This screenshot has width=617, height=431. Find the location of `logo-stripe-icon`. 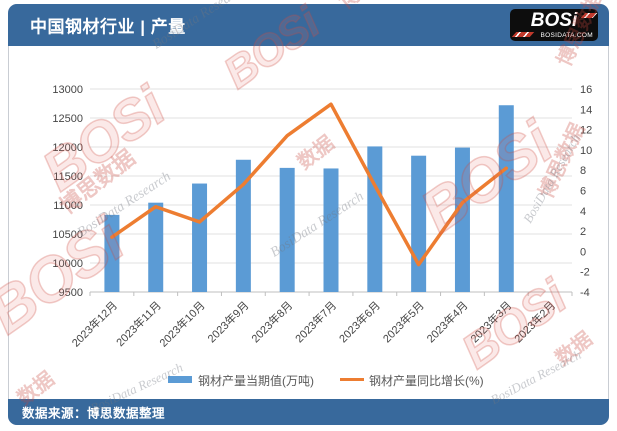

logo-stripe-icon is located at coordinates (523, 34).